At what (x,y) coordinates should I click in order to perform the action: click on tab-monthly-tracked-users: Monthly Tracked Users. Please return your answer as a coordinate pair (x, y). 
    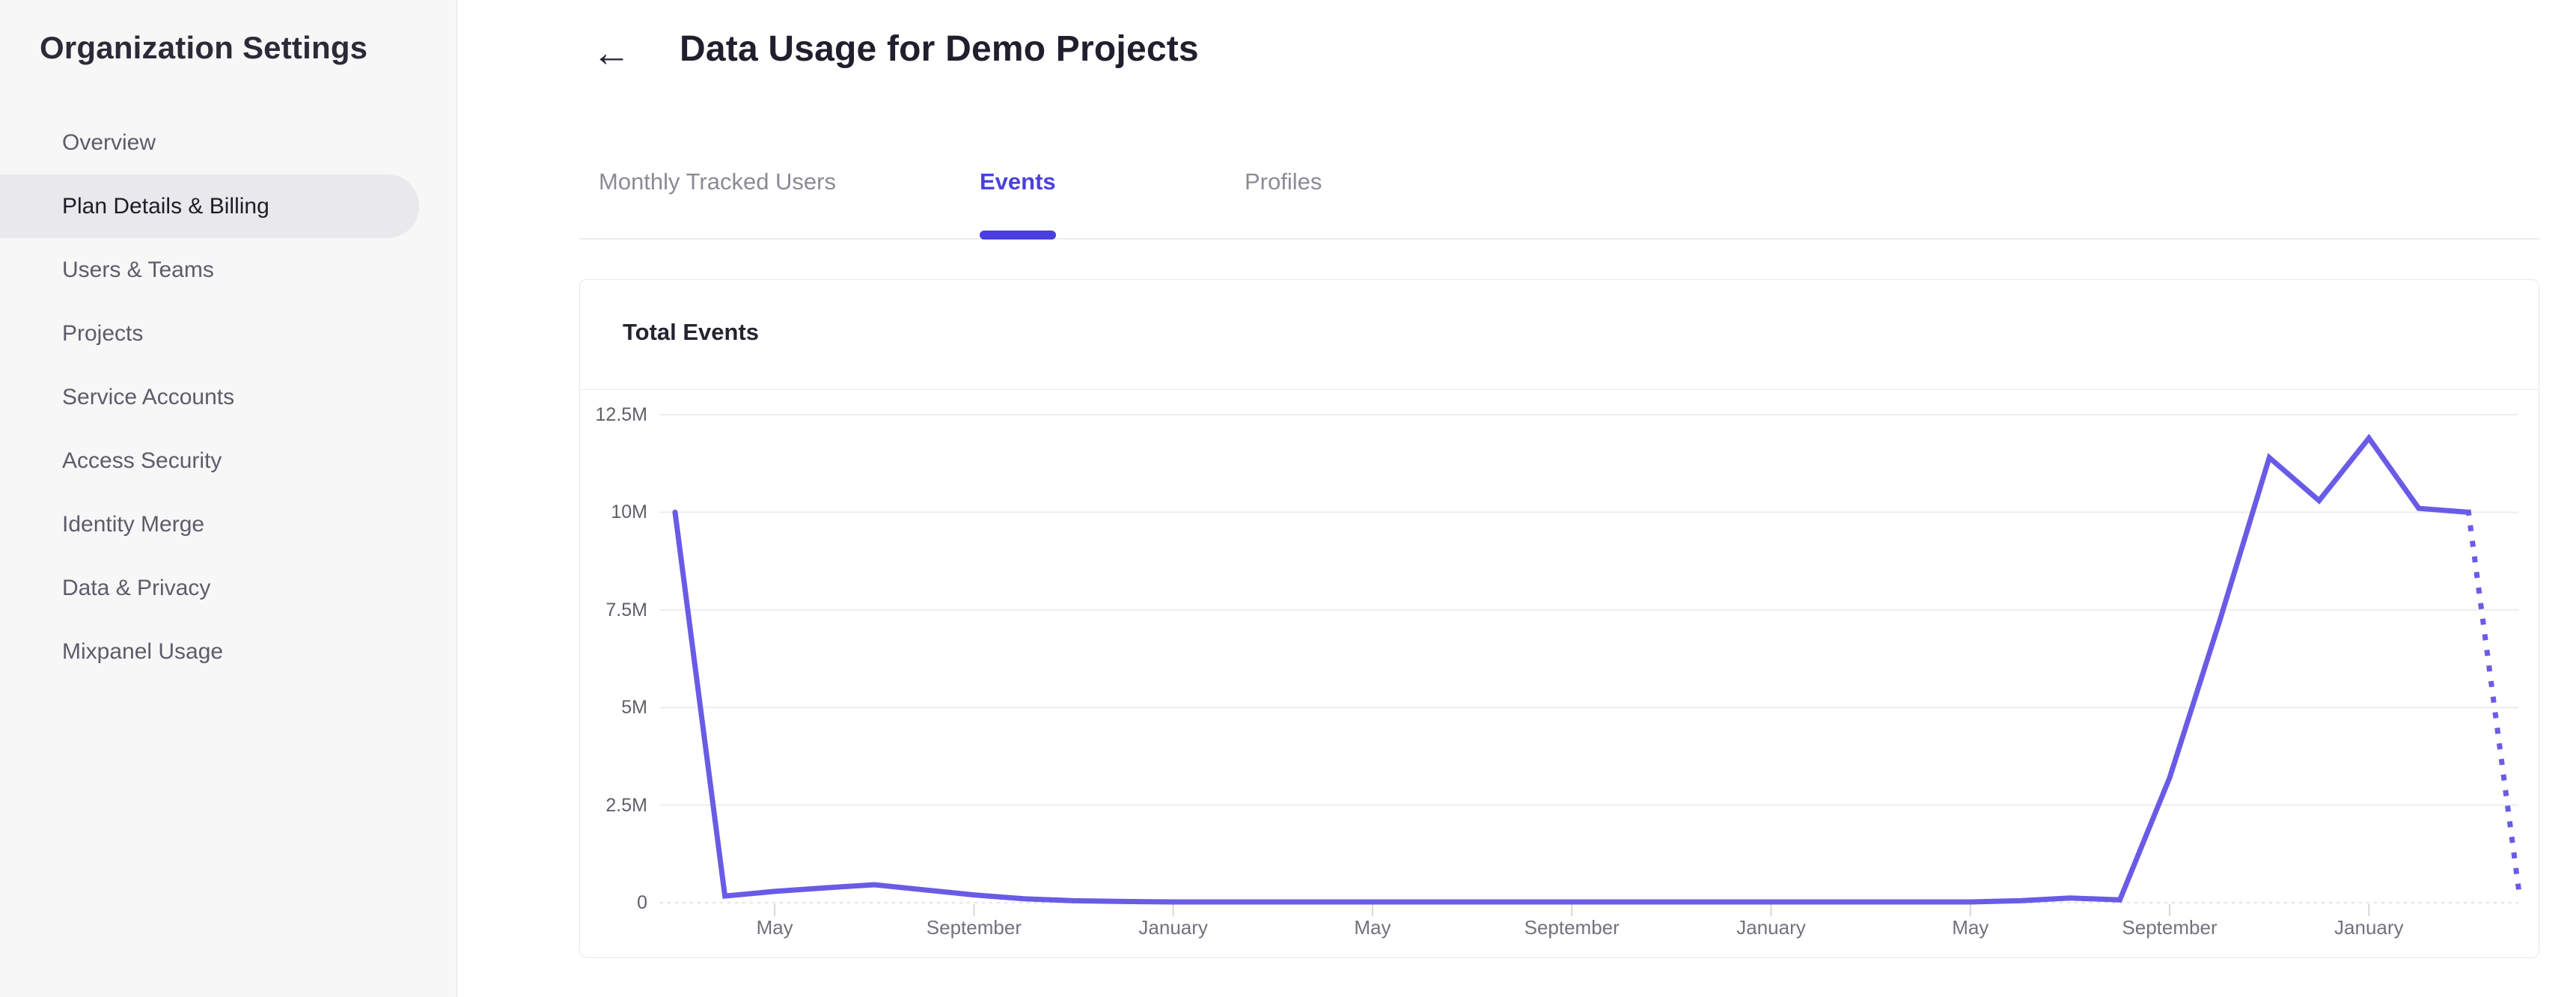
    Looking at the image, I should click on (717, 182).